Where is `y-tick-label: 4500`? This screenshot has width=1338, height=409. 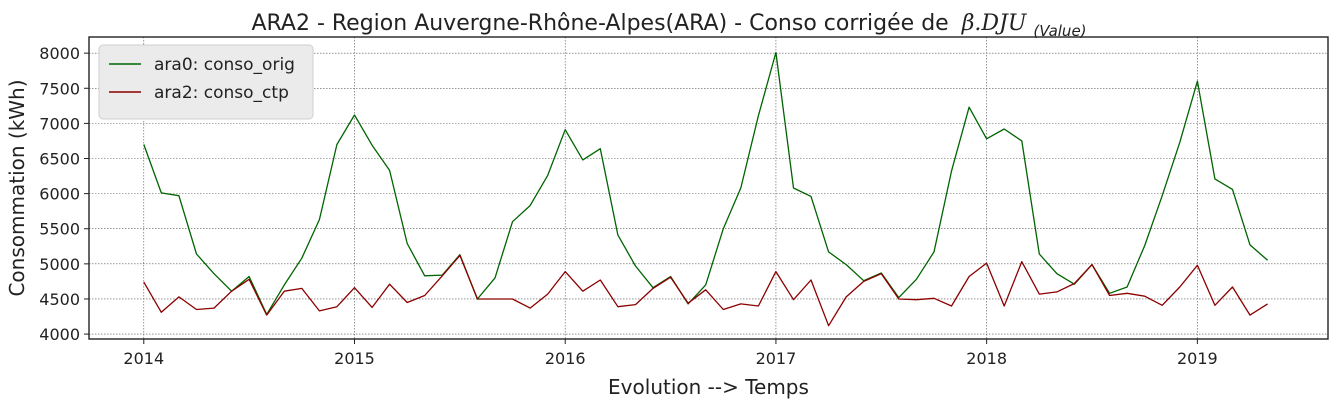
y-tick-label: 4500 is located at coordinates (59, 299).